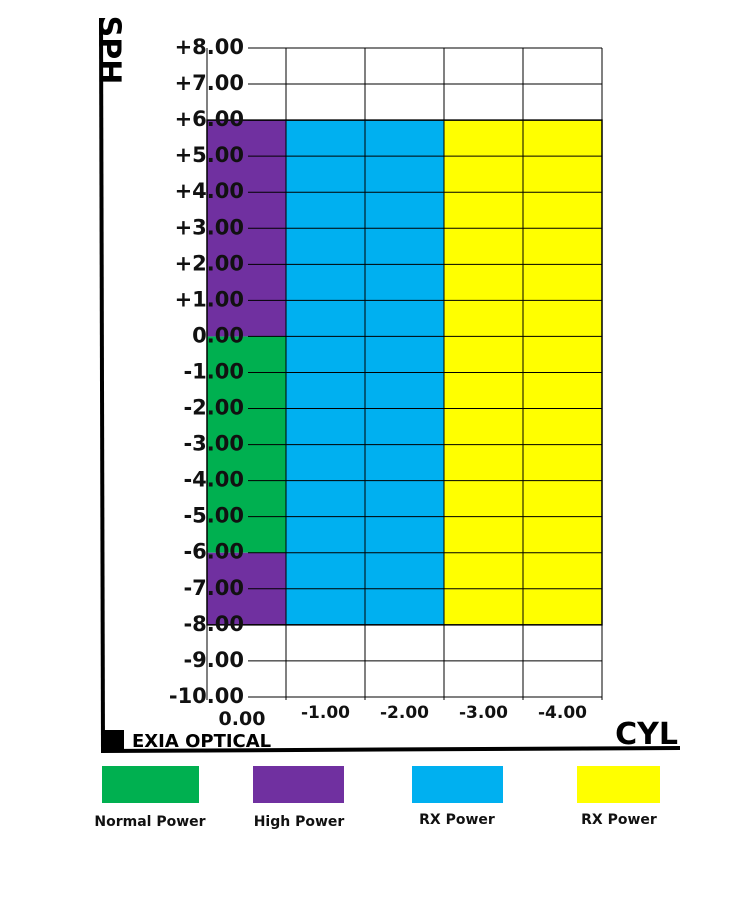  I want to click on x-tick-labels: 0.00 -1.00 -2.00 -3.00 -4.00, so click(403, 716).